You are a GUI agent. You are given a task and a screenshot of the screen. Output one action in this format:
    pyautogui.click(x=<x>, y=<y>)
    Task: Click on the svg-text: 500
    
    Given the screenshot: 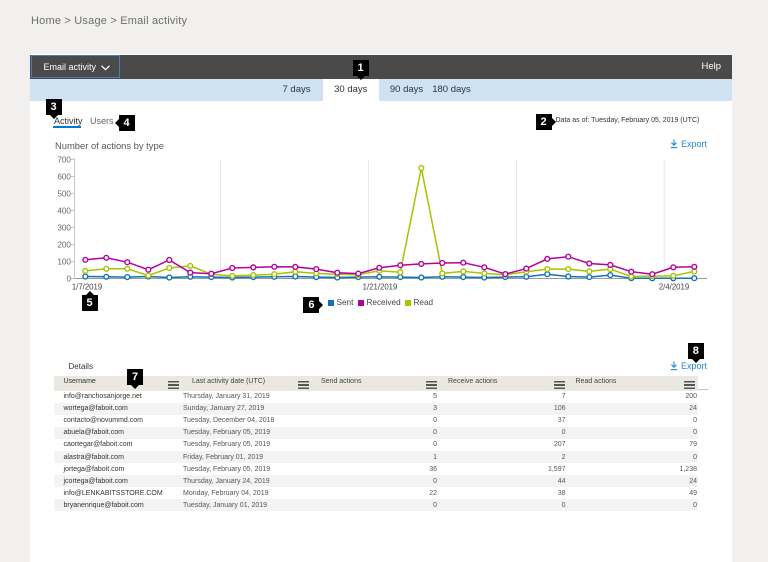 What is the action you would take?
    pyautogui.click(x=64, y=193)
    